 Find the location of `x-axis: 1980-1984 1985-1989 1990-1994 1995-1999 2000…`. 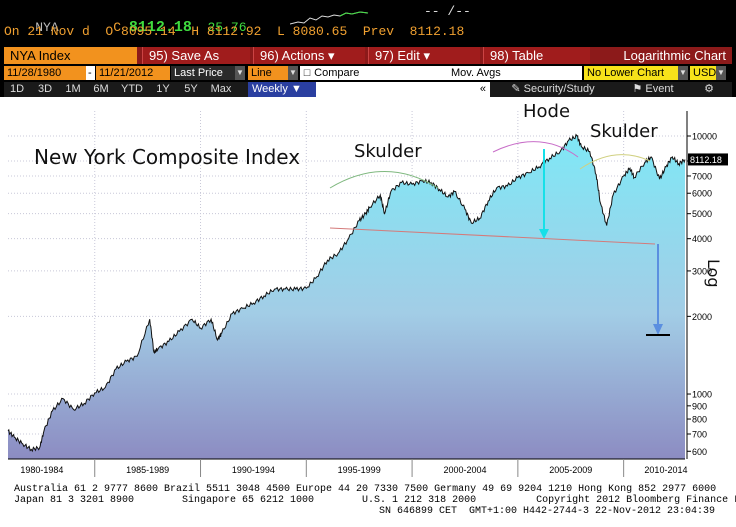

x-axis: 1980-1984 1985-1989 1990-1994 1995-1999 2000… is located at coordinates (347, 467).